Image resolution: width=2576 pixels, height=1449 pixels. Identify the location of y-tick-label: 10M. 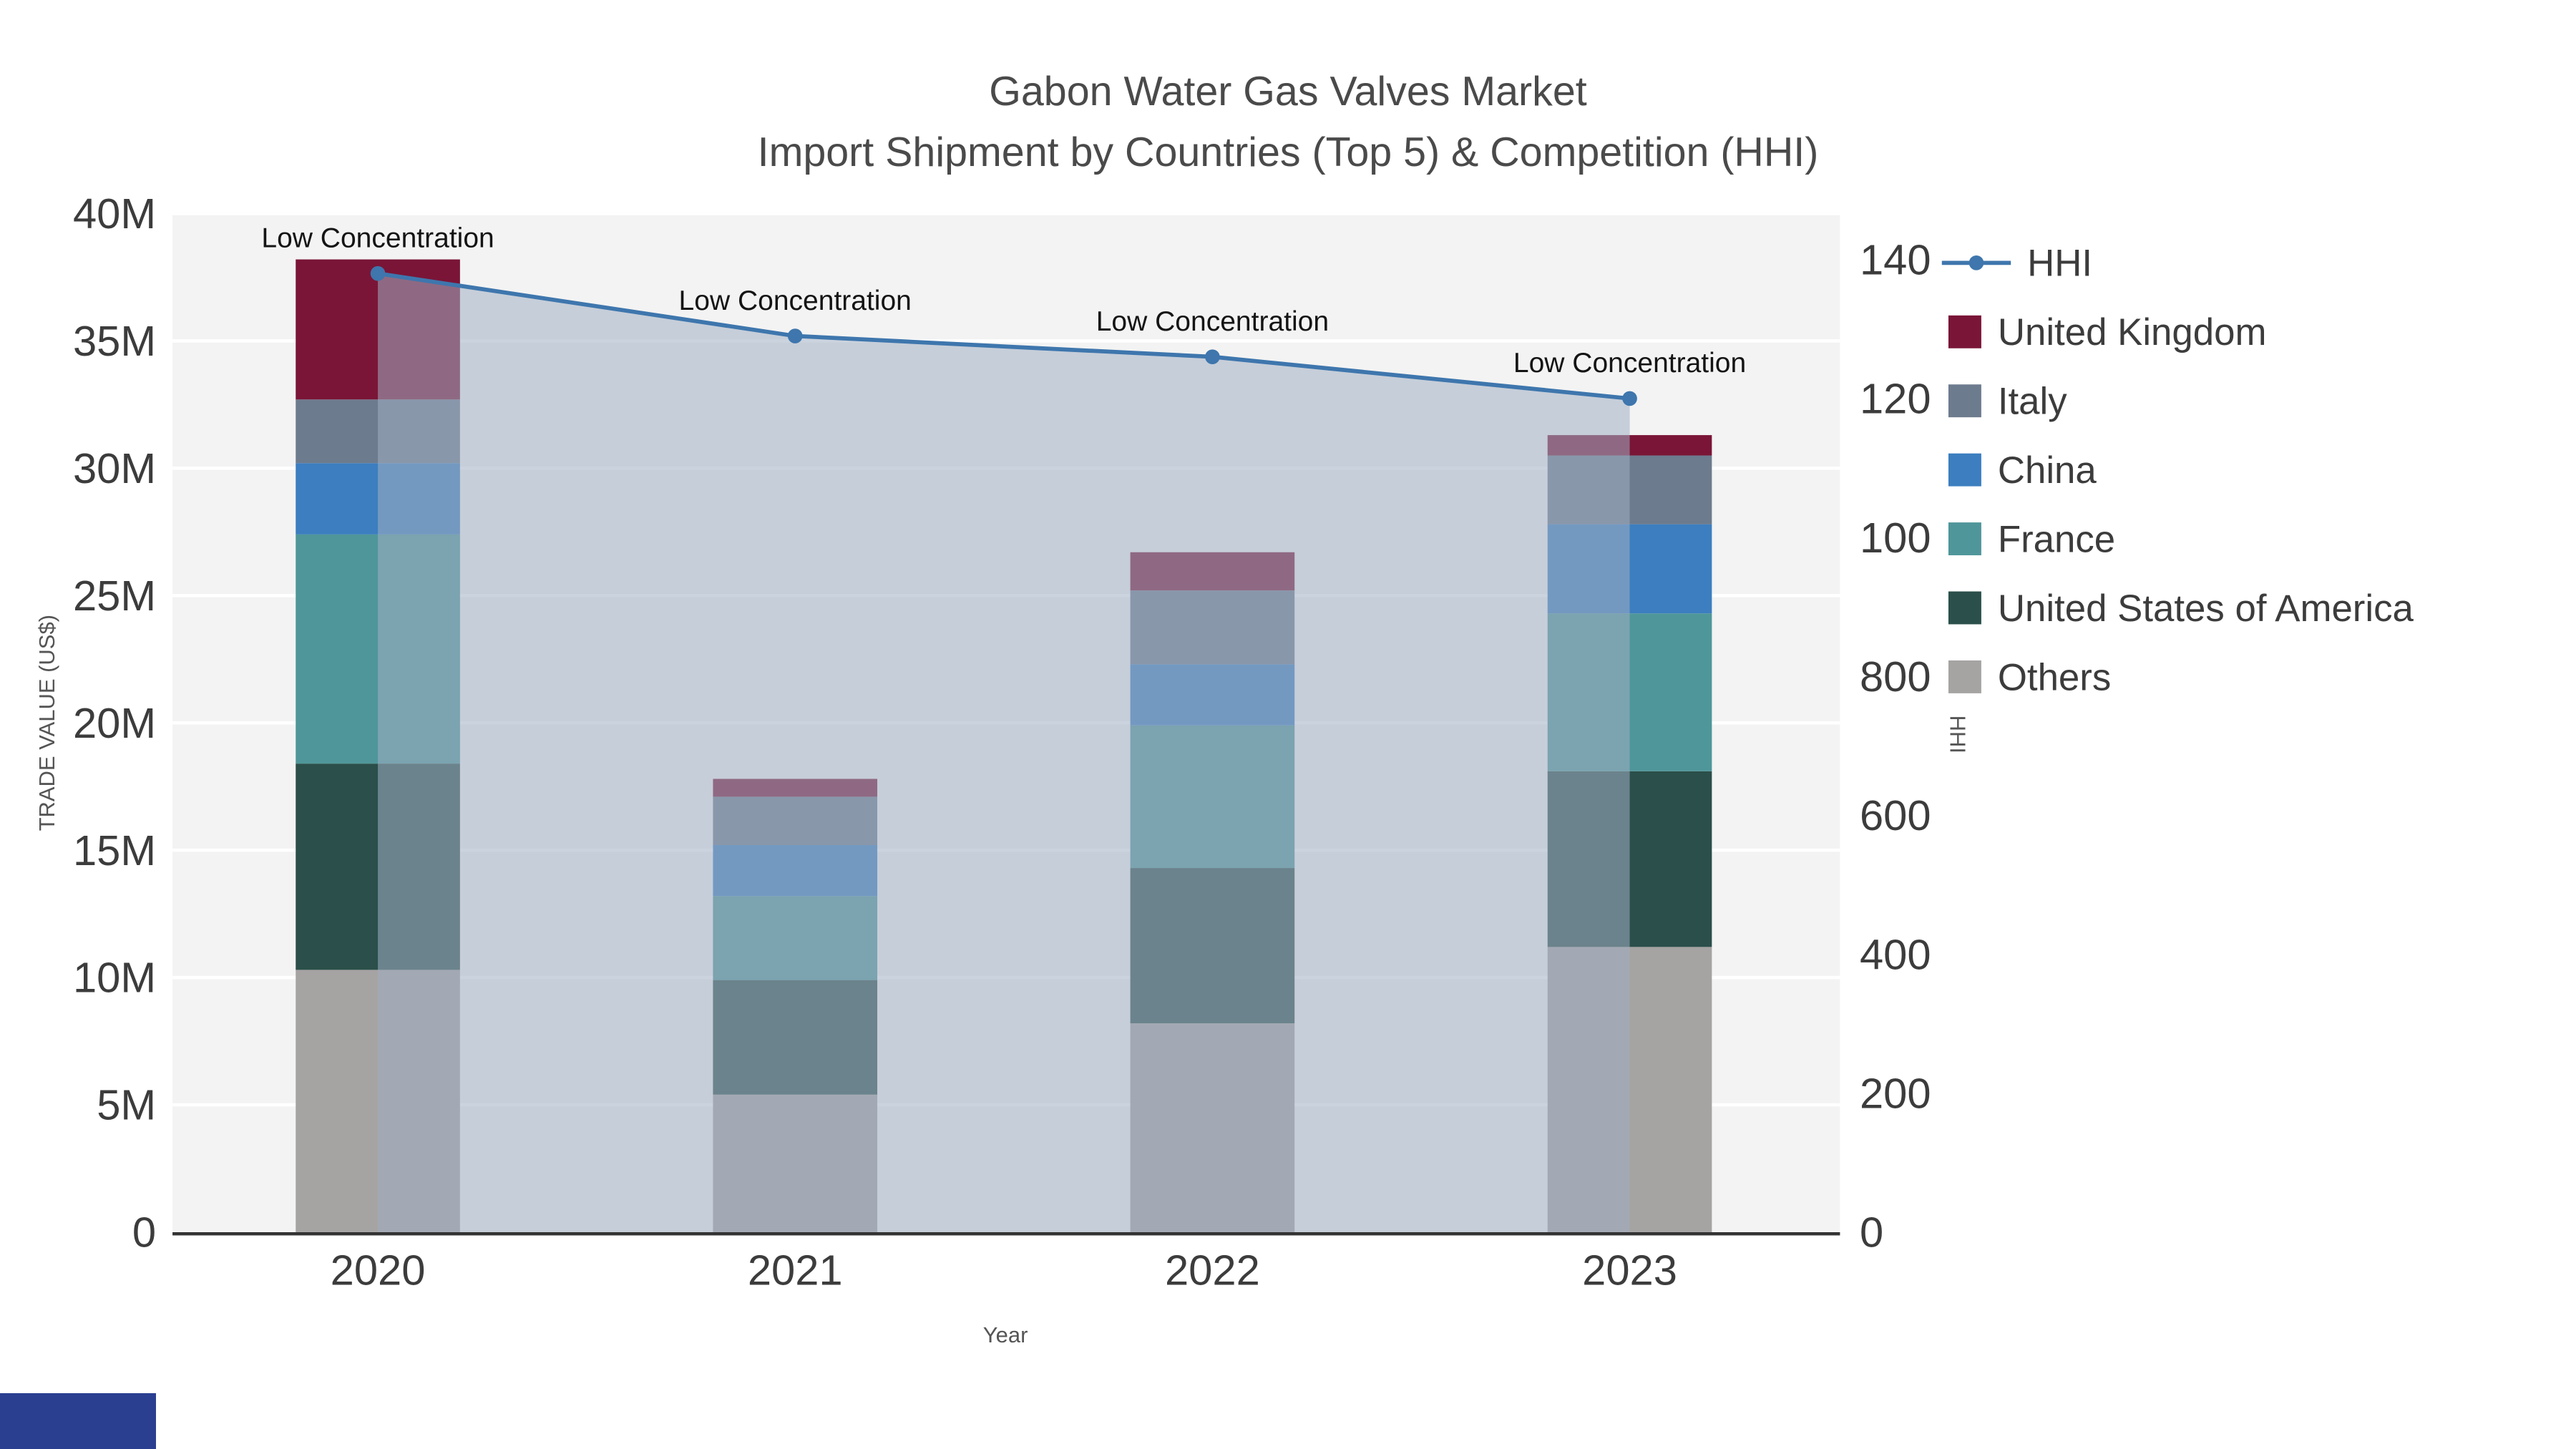
(114, 978).